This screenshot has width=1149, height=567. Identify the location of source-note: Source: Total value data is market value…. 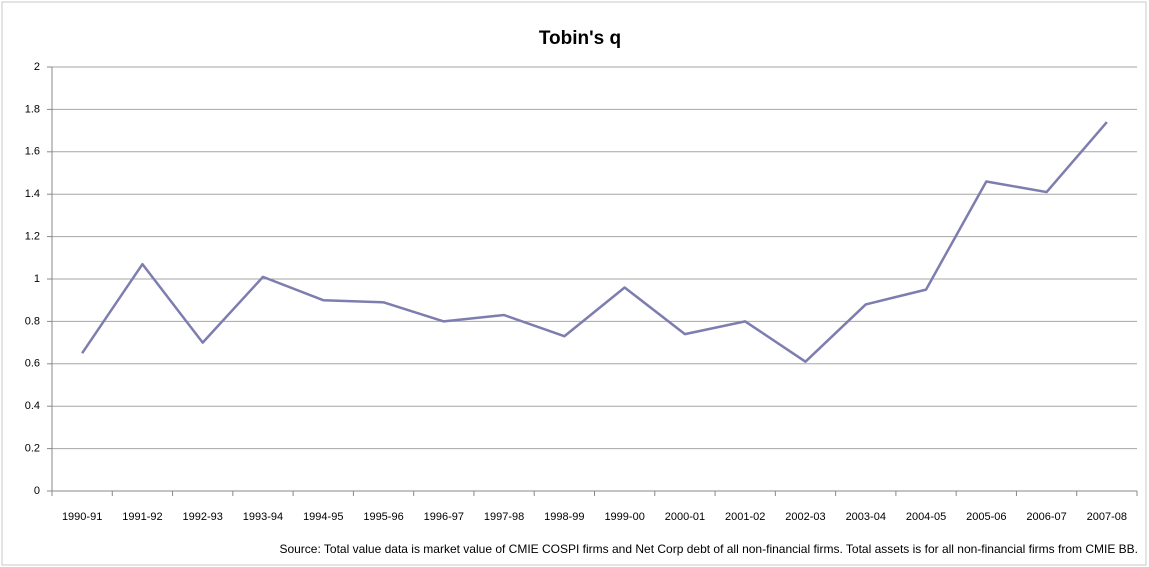
(708, 549).